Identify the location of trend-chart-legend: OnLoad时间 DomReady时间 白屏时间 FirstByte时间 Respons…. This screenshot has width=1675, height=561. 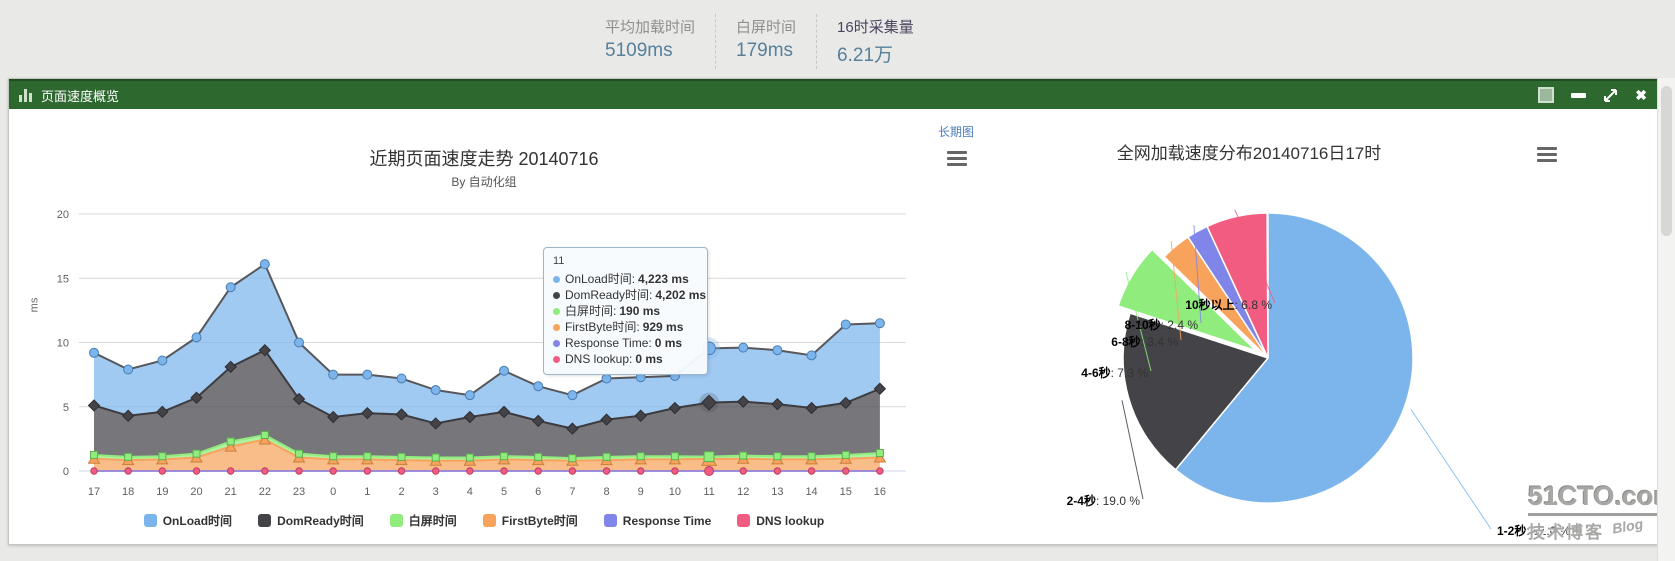
(484, 522).